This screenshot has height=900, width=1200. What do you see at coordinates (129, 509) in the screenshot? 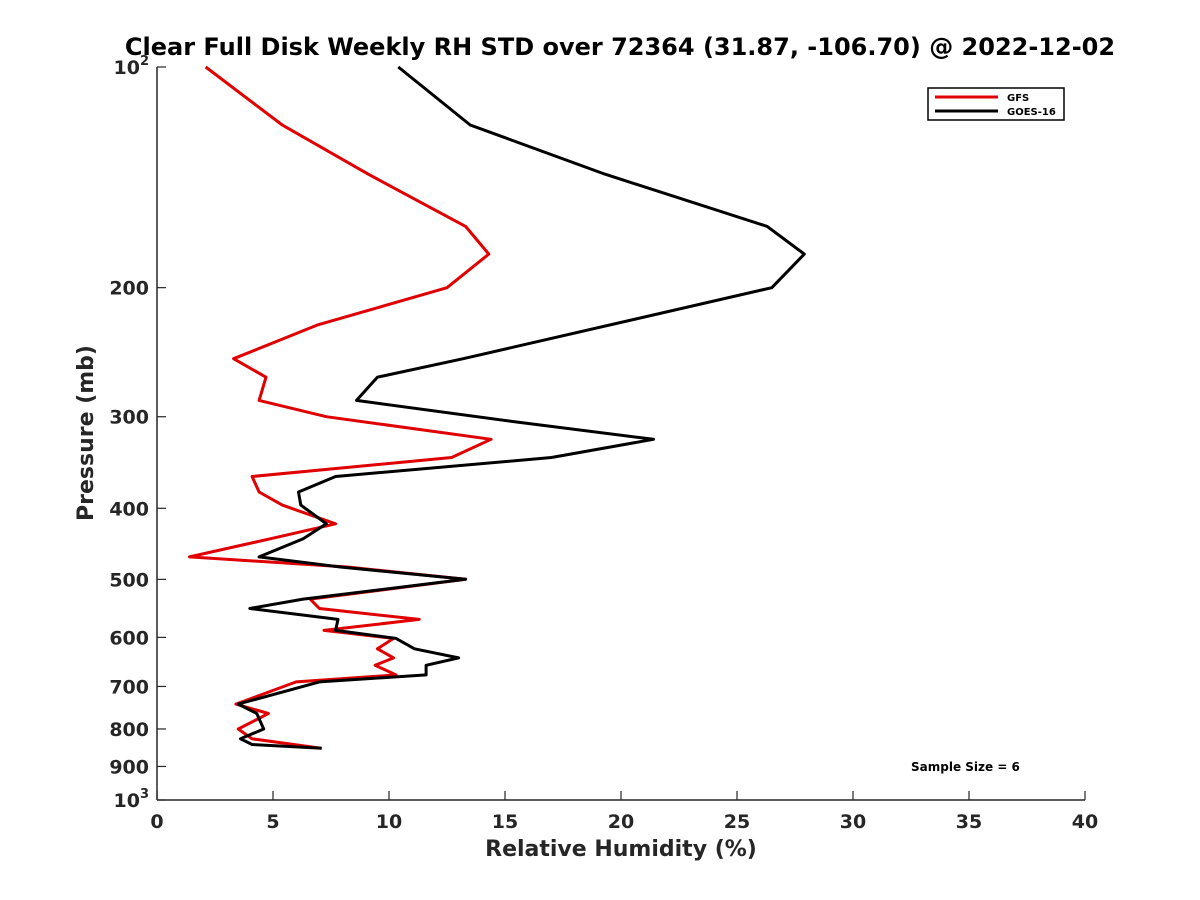
I see `y-tick-label: 400` at bounding box center [129, 509].